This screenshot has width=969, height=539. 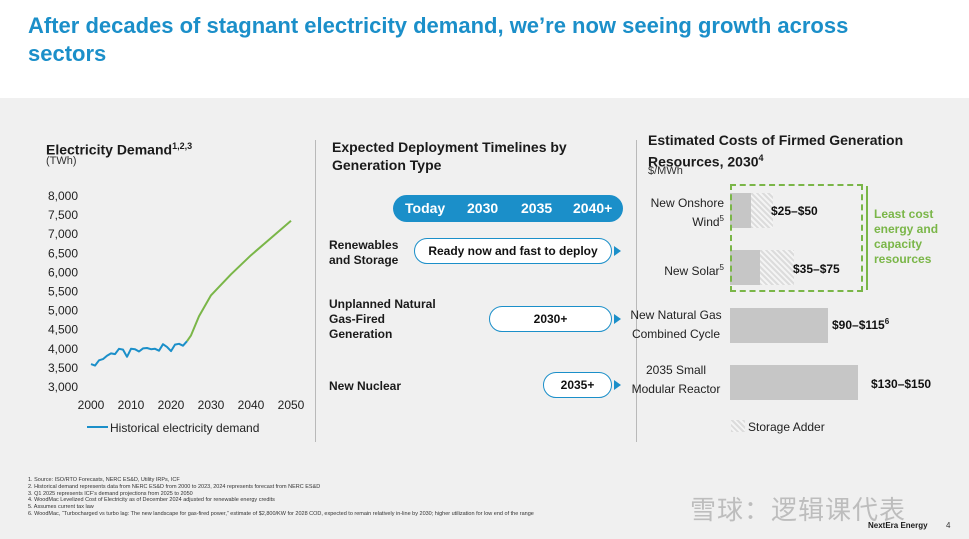 What do you see at coordinates (901, 384) in the screenshot?
I see `cost-value-smr: $130–$150` at bounding box center [901, 384].